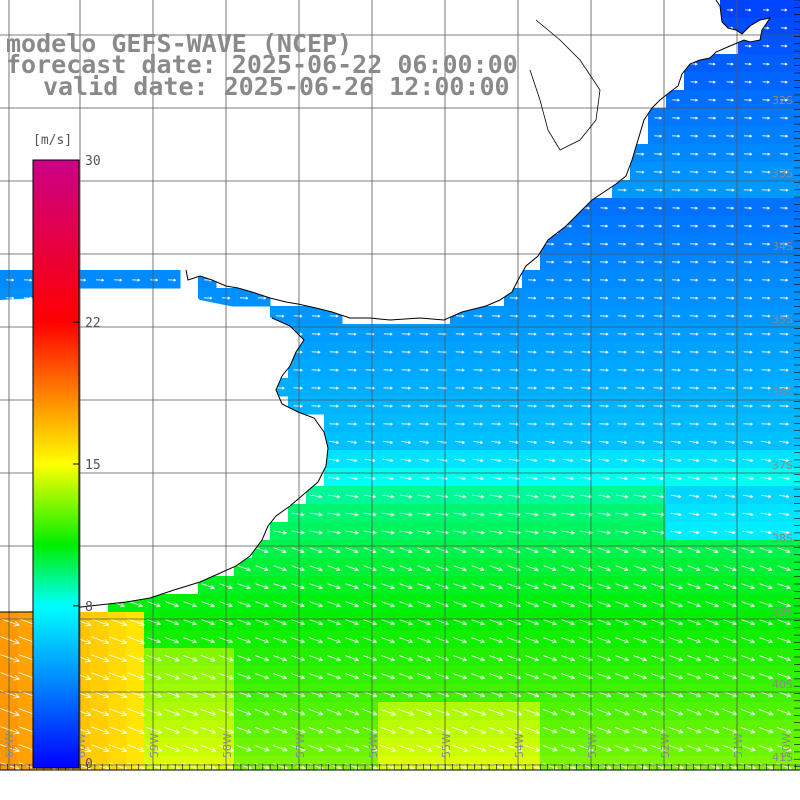  What do you see at coordinates (782, 100) in the screenshot?
I see `lat-label: 32S` at bounding box center [782, 100].